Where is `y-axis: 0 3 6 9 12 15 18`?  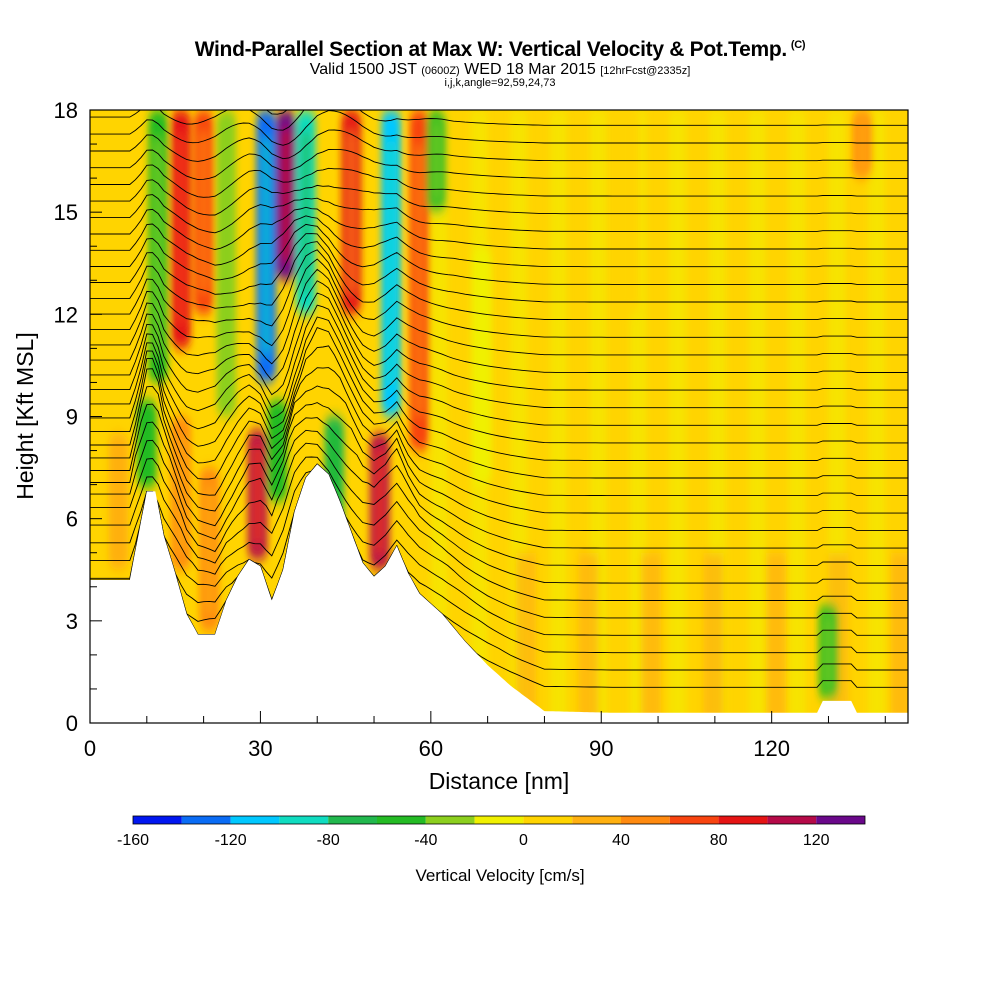
y-axis: 0 3 6 9 12 15 18 is located at coordinates (78, 417).